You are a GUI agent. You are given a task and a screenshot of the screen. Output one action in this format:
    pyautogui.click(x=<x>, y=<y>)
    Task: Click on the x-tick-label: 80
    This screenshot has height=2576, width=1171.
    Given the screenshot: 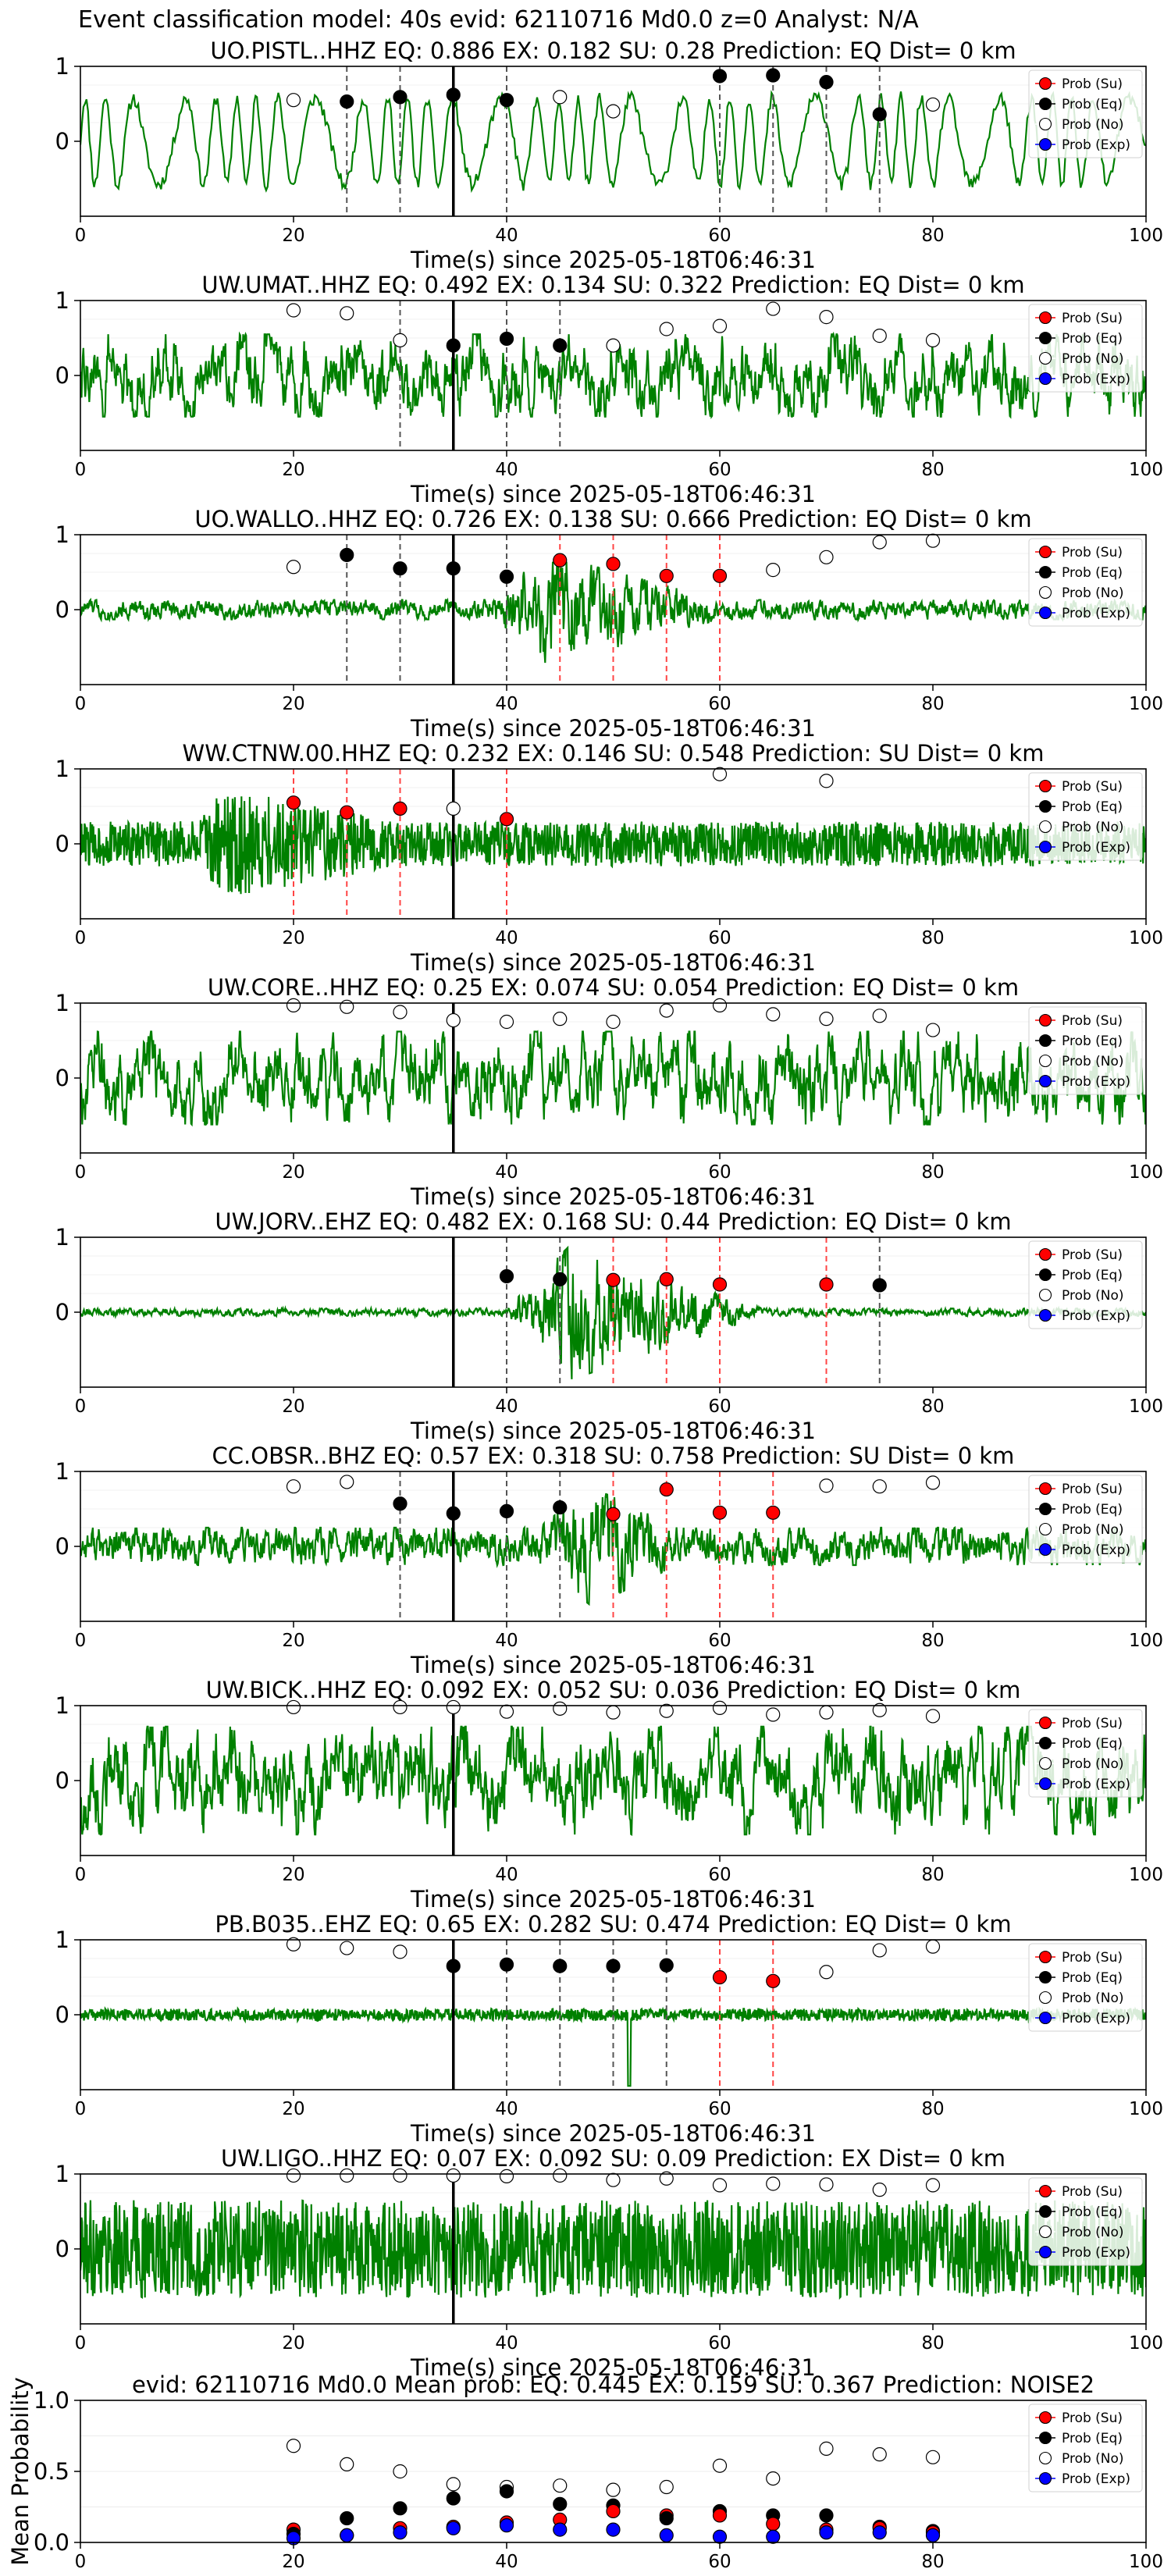 What is the action you would take?
    pyautogui.click(x=932, y=2562)
    